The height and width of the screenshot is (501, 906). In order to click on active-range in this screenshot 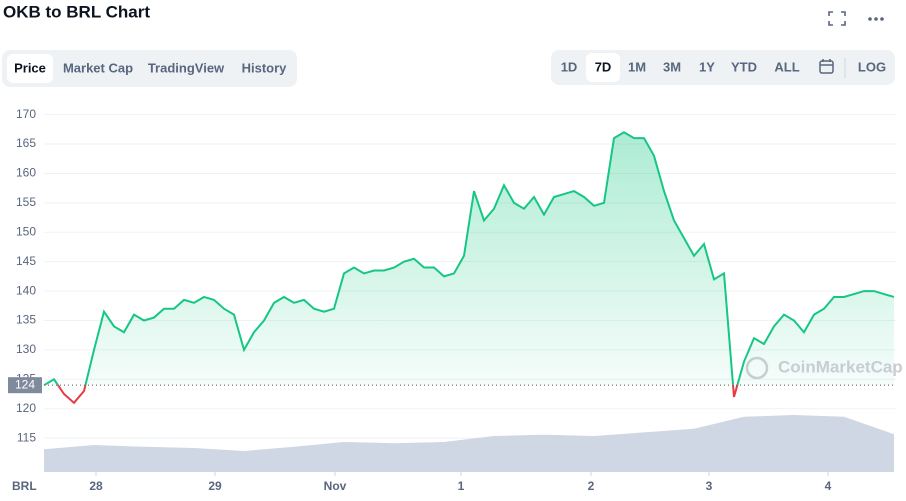, I will do `click(603, 67)`.